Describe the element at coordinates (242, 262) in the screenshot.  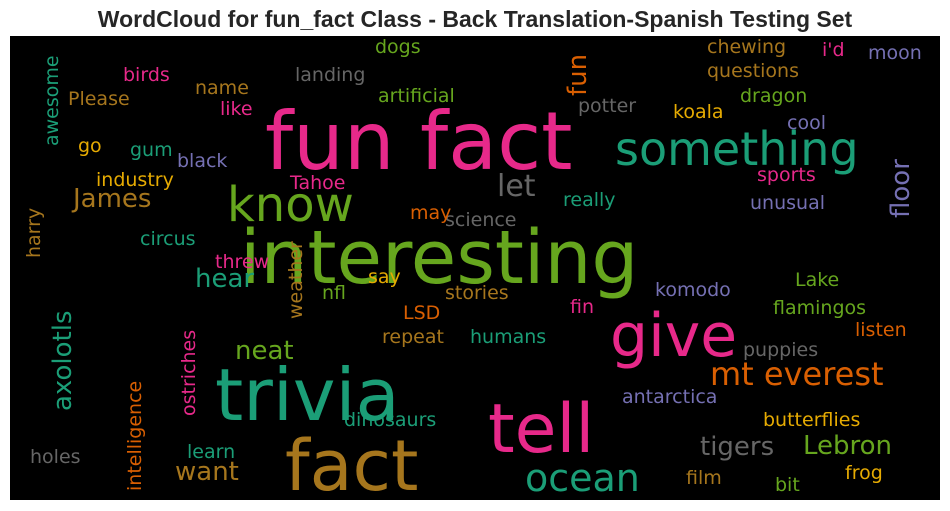
I see `word-threw: threw` at that location.